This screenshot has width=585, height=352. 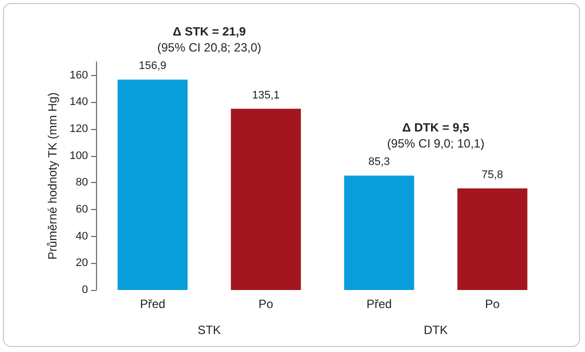 What do you see at coordinates (82, 182) in the screenshot?
I see `y-tick-label: 80` at bounding box center [82, 182].